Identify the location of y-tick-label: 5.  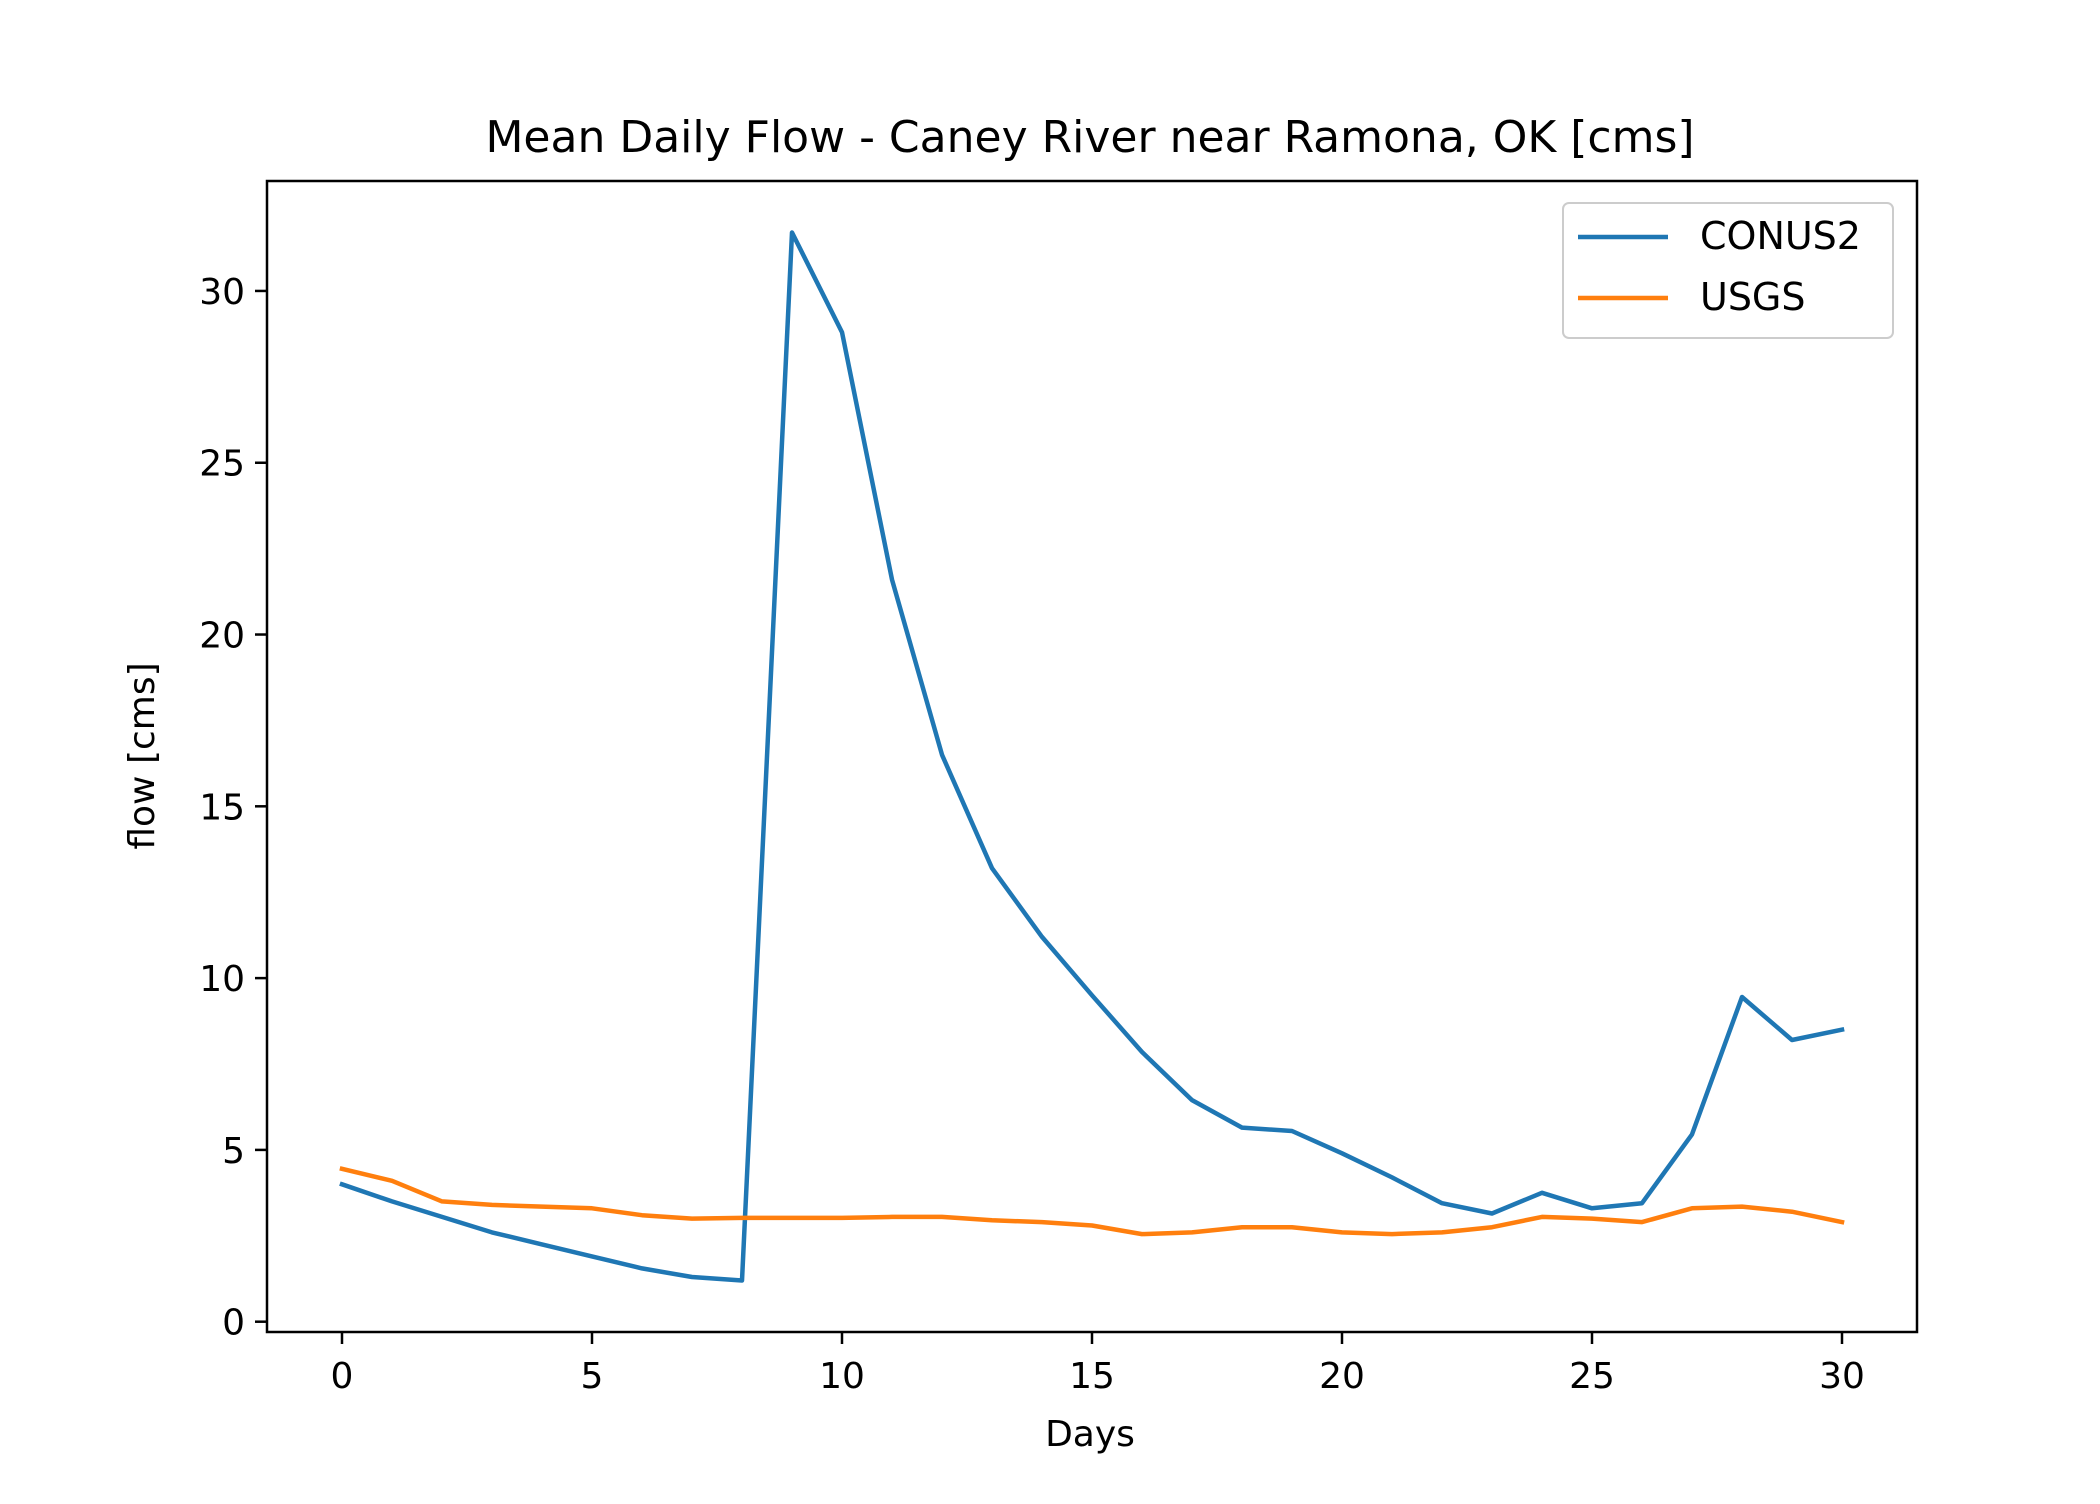
(233, 1151).